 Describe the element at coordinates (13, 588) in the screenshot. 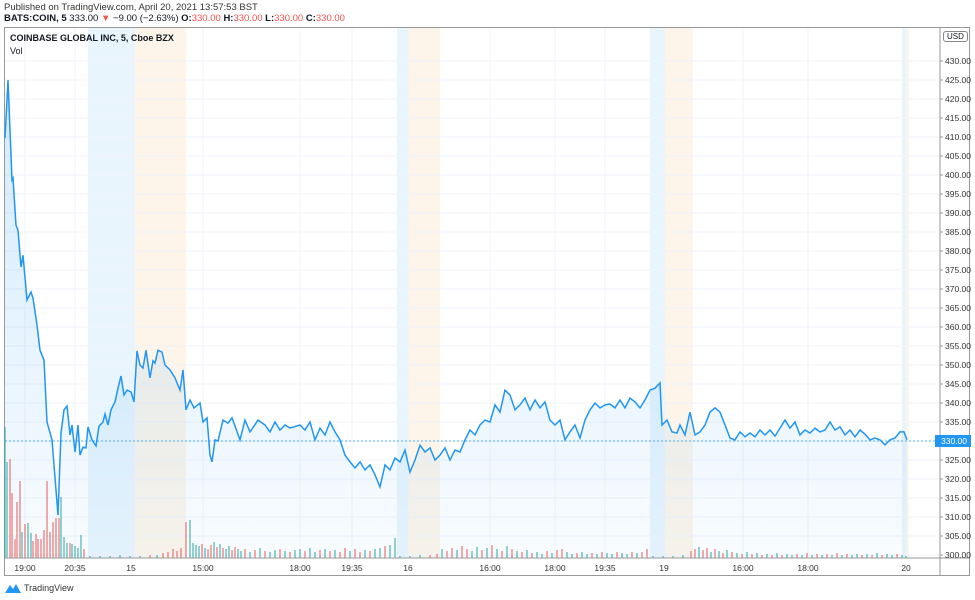

I see `tradingview-logo-icon` at that location.